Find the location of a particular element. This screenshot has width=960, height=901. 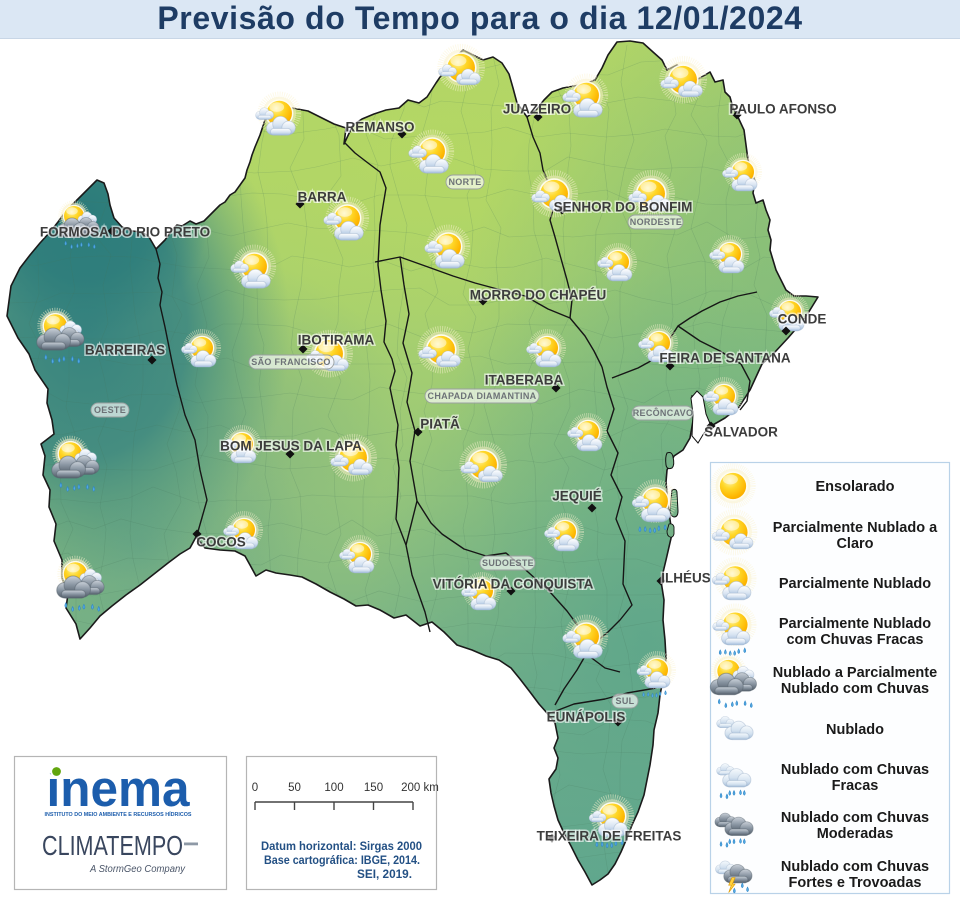

svg-text: 100 is located at coordinates (333, 788).